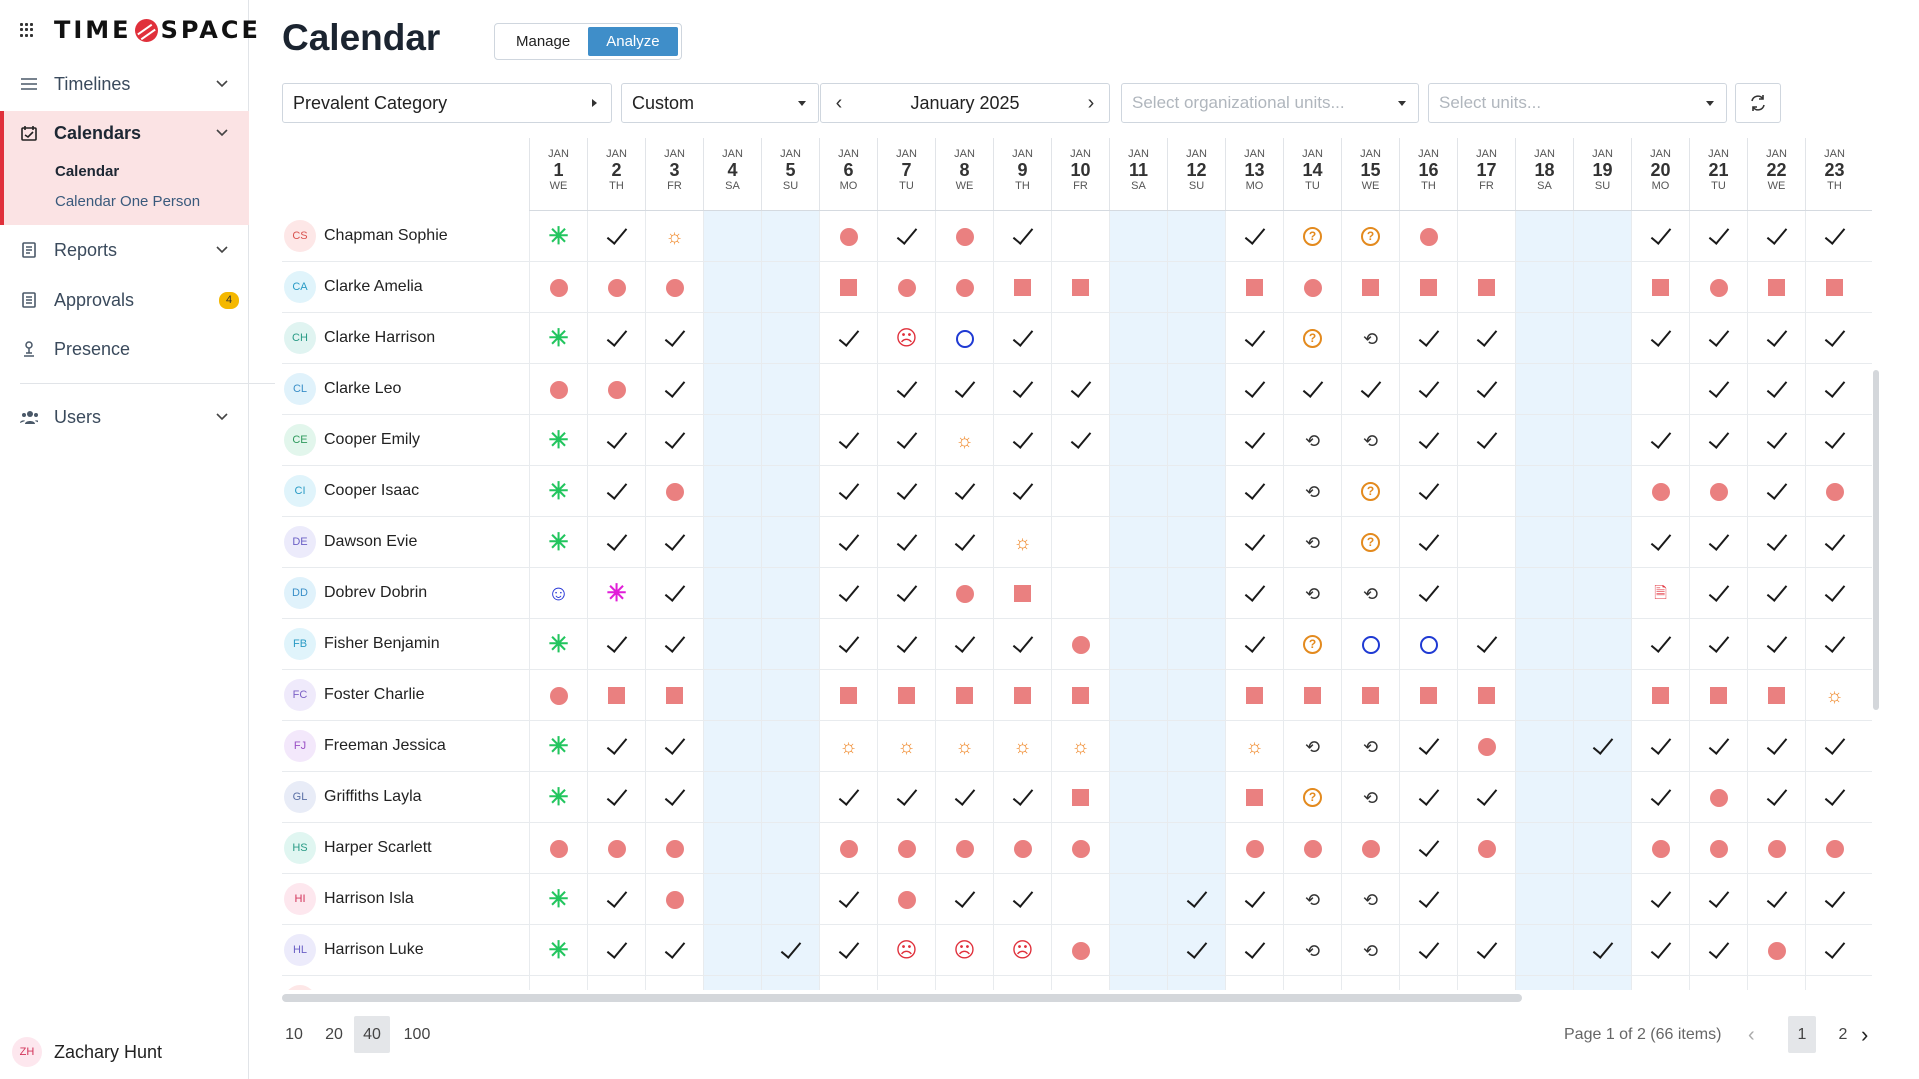 This screenshot has width=1919, height=1079. Describe the element at coordinates (374, 694) in the screenshot. I see `person-name: Foster Charlie` at that location.